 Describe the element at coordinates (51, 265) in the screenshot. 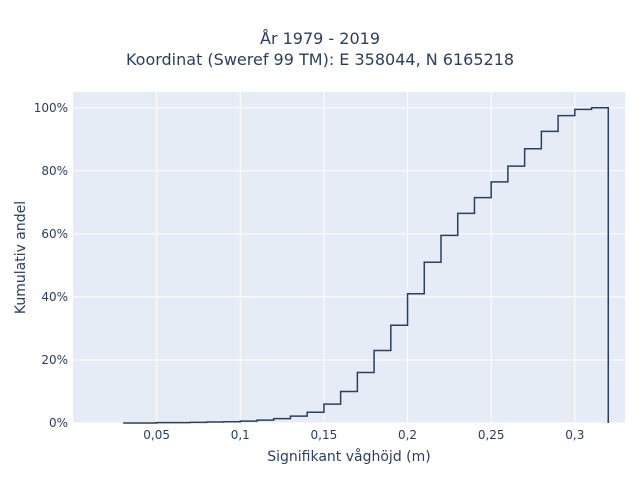

I see `y-tick-labels: 0% 20% 40% 60% 80% 100%` at that location.